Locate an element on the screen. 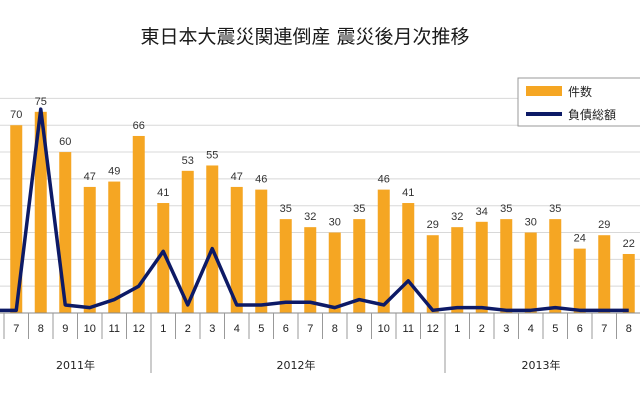  data-label: 75 is located at coordinates (41, 102).